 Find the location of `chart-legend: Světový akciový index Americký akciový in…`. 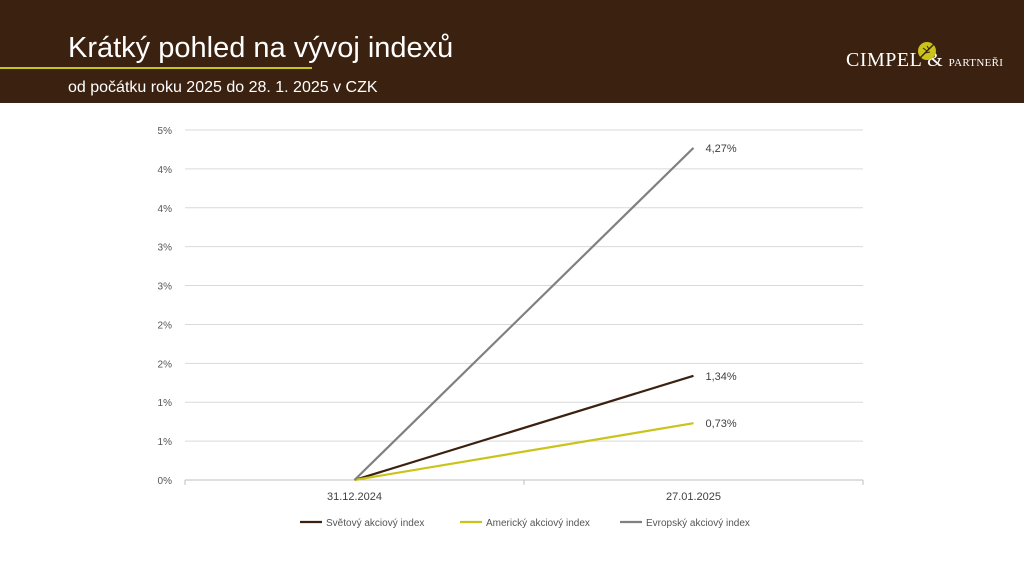

chart-legend: Světový akciový index Americký akciový in… is located at coordinates (525, 523).